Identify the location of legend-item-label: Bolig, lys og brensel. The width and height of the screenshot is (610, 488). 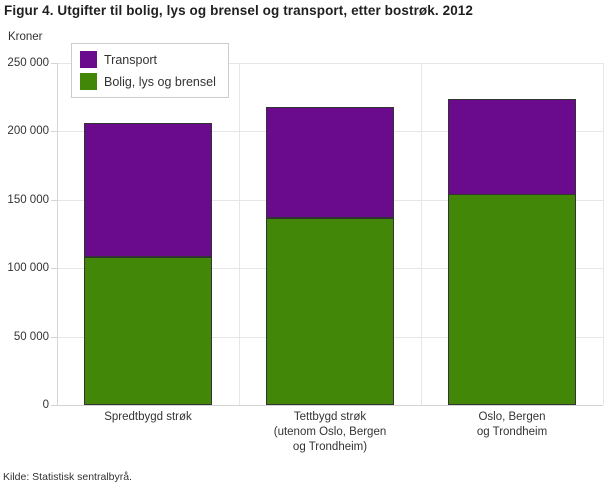
(160, 81).